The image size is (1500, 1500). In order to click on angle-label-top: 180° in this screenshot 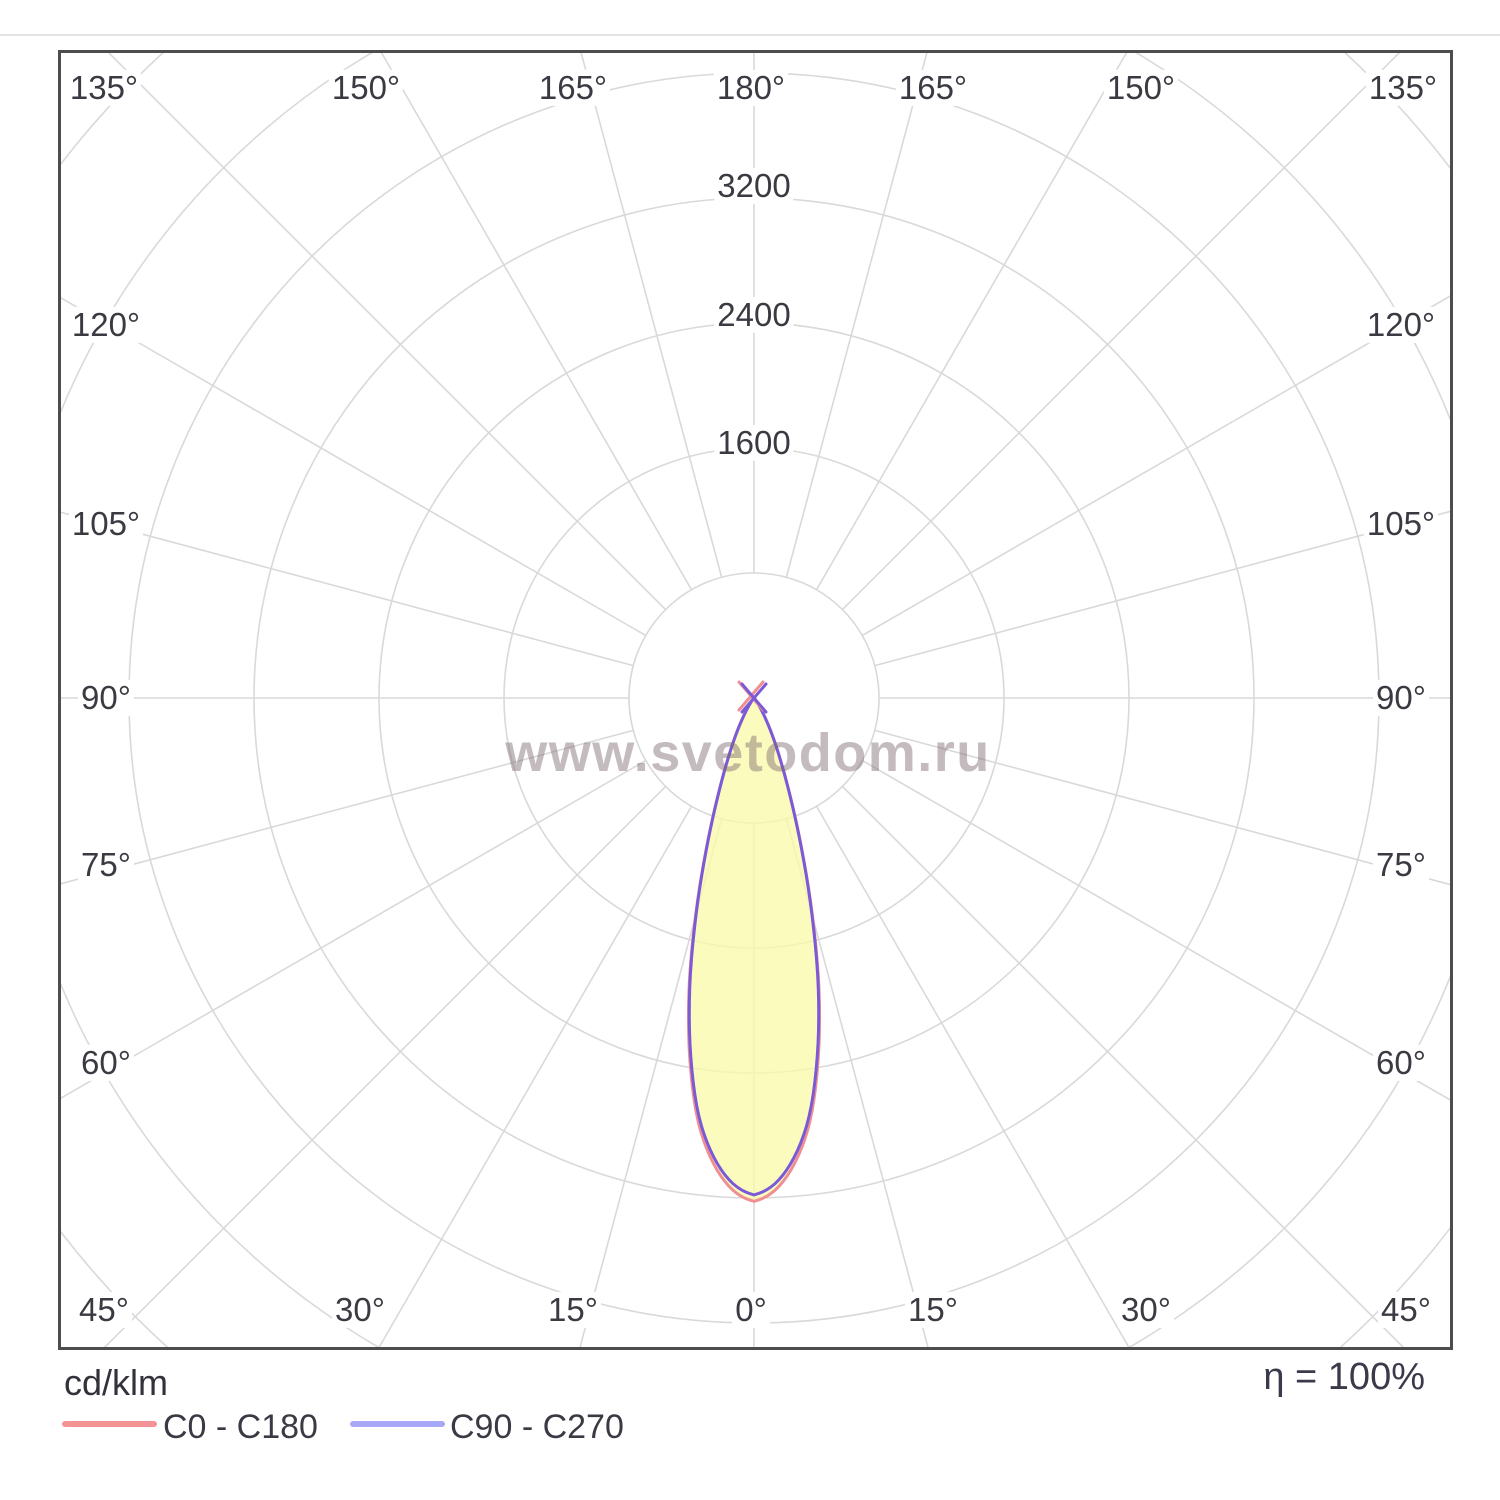, I will do `click(751, 88)`.